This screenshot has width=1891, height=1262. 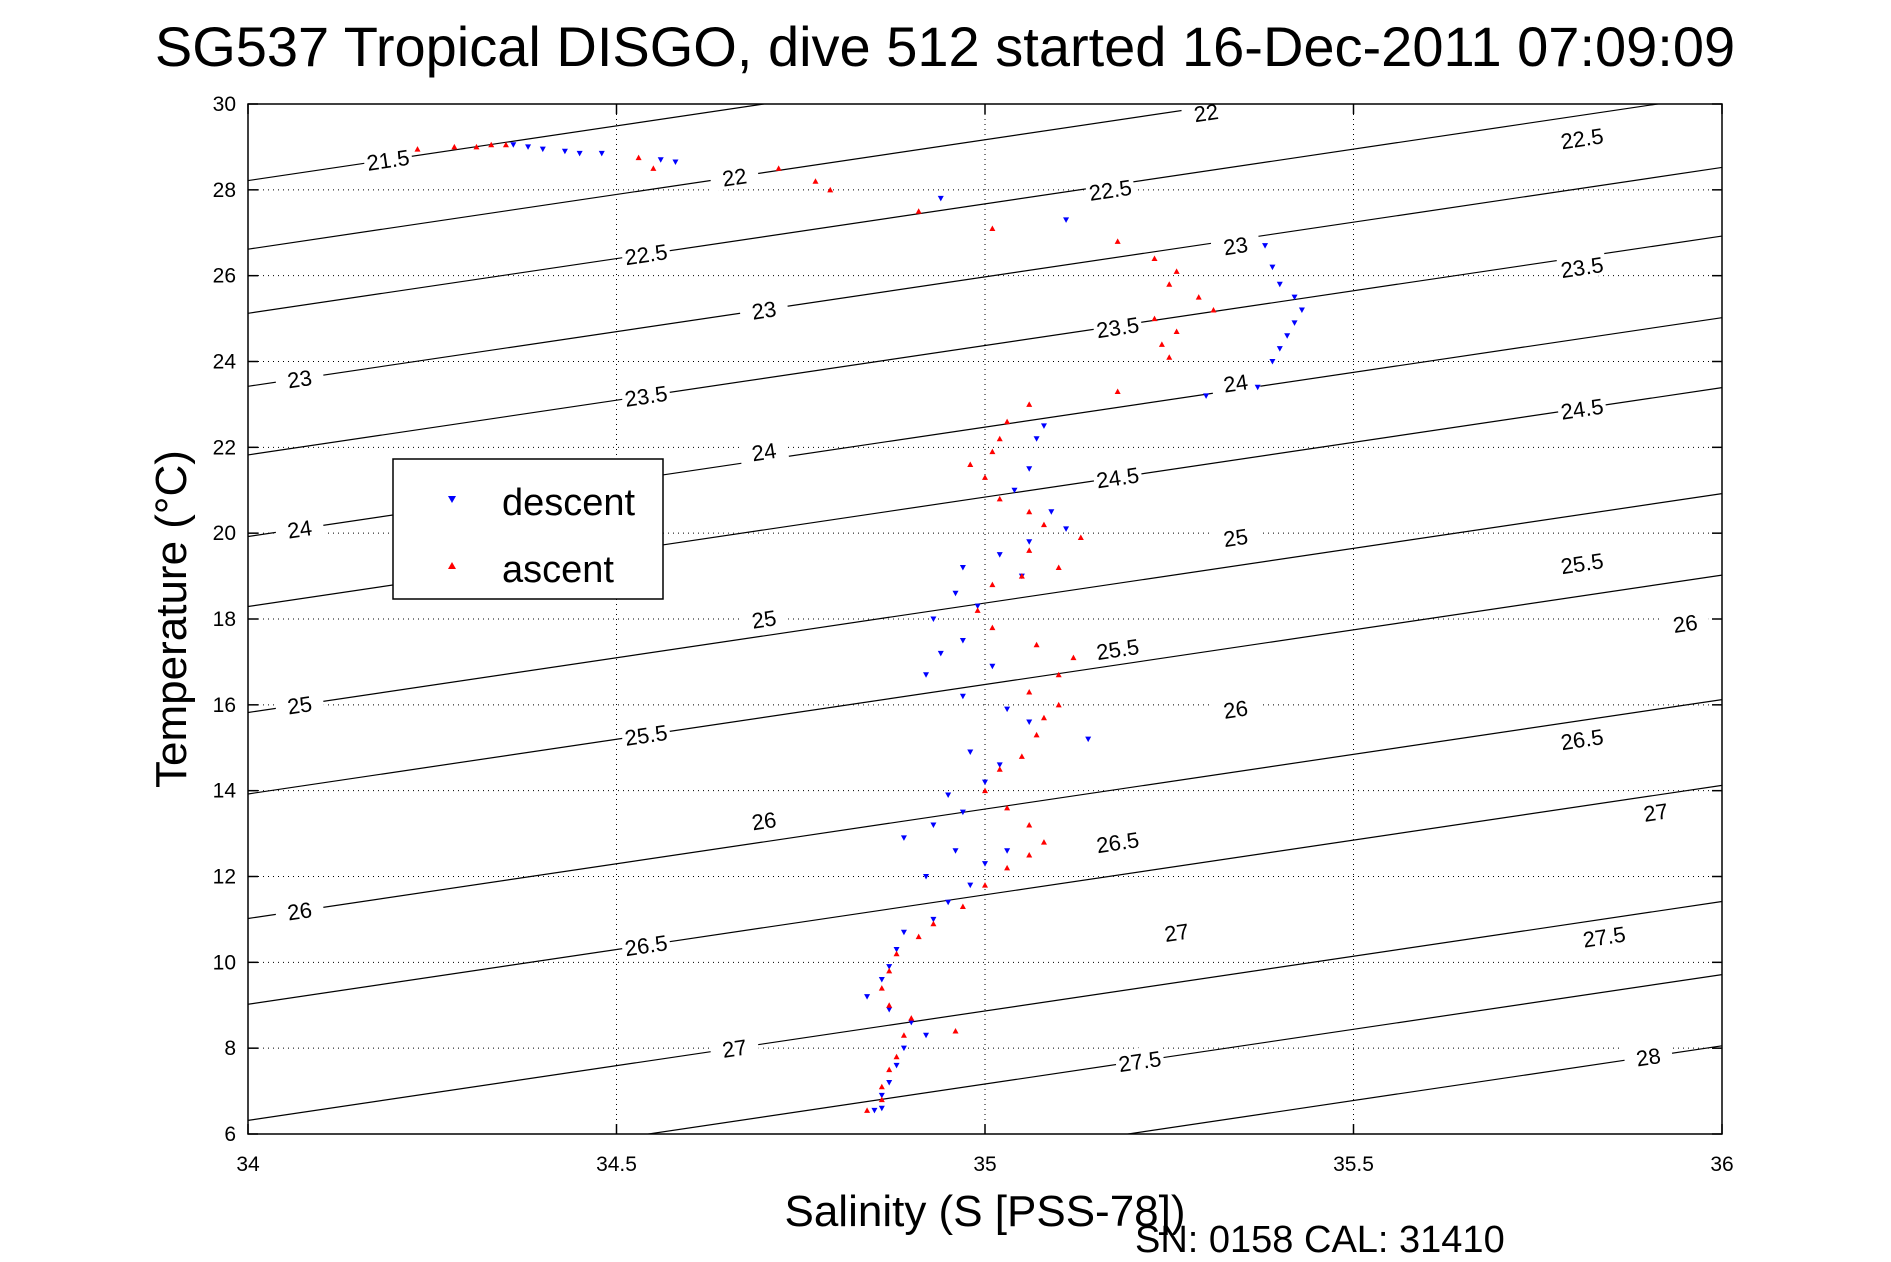 I want to click on density-contour-label: 27.5, so click(x=1604, y=937).